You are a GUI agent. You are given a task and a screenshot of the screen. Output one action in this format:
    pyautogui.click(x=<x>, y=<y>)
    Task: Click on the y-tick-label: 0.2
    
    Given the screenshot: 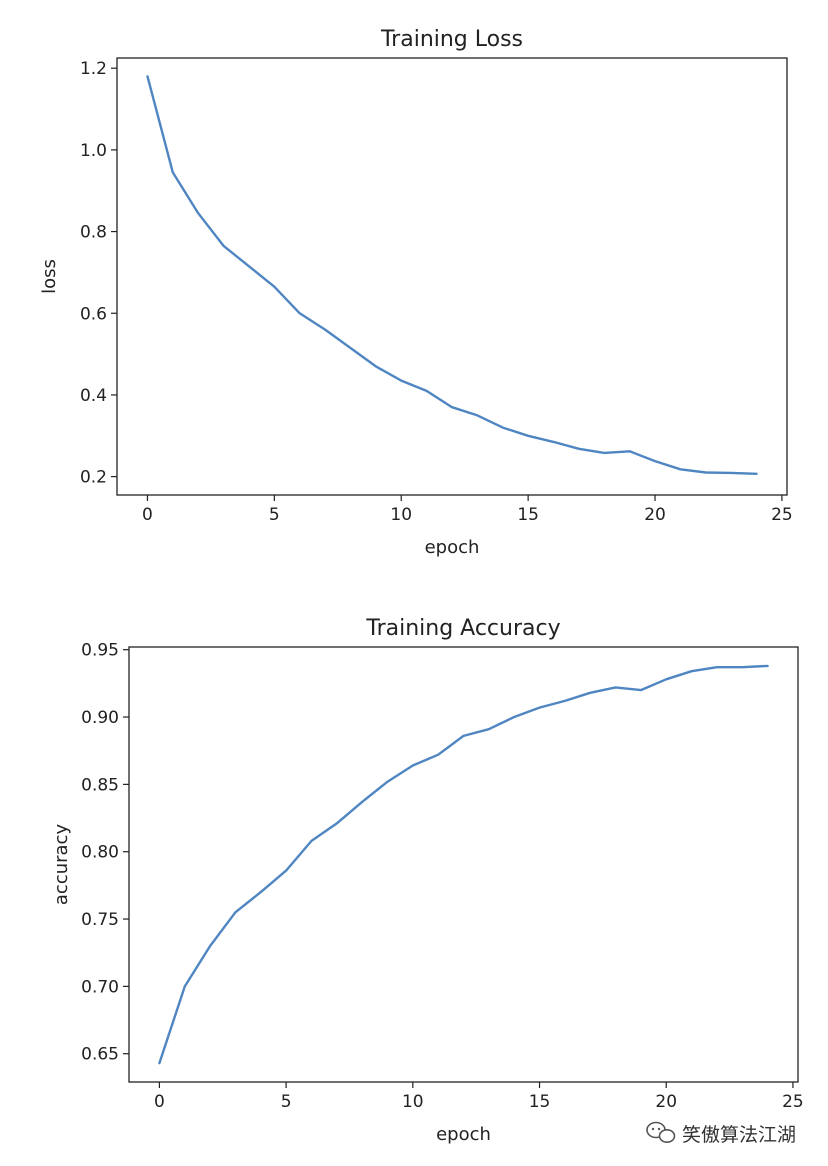 What is the action you would take?
    pyautogui.click(x=93, y=478)
    